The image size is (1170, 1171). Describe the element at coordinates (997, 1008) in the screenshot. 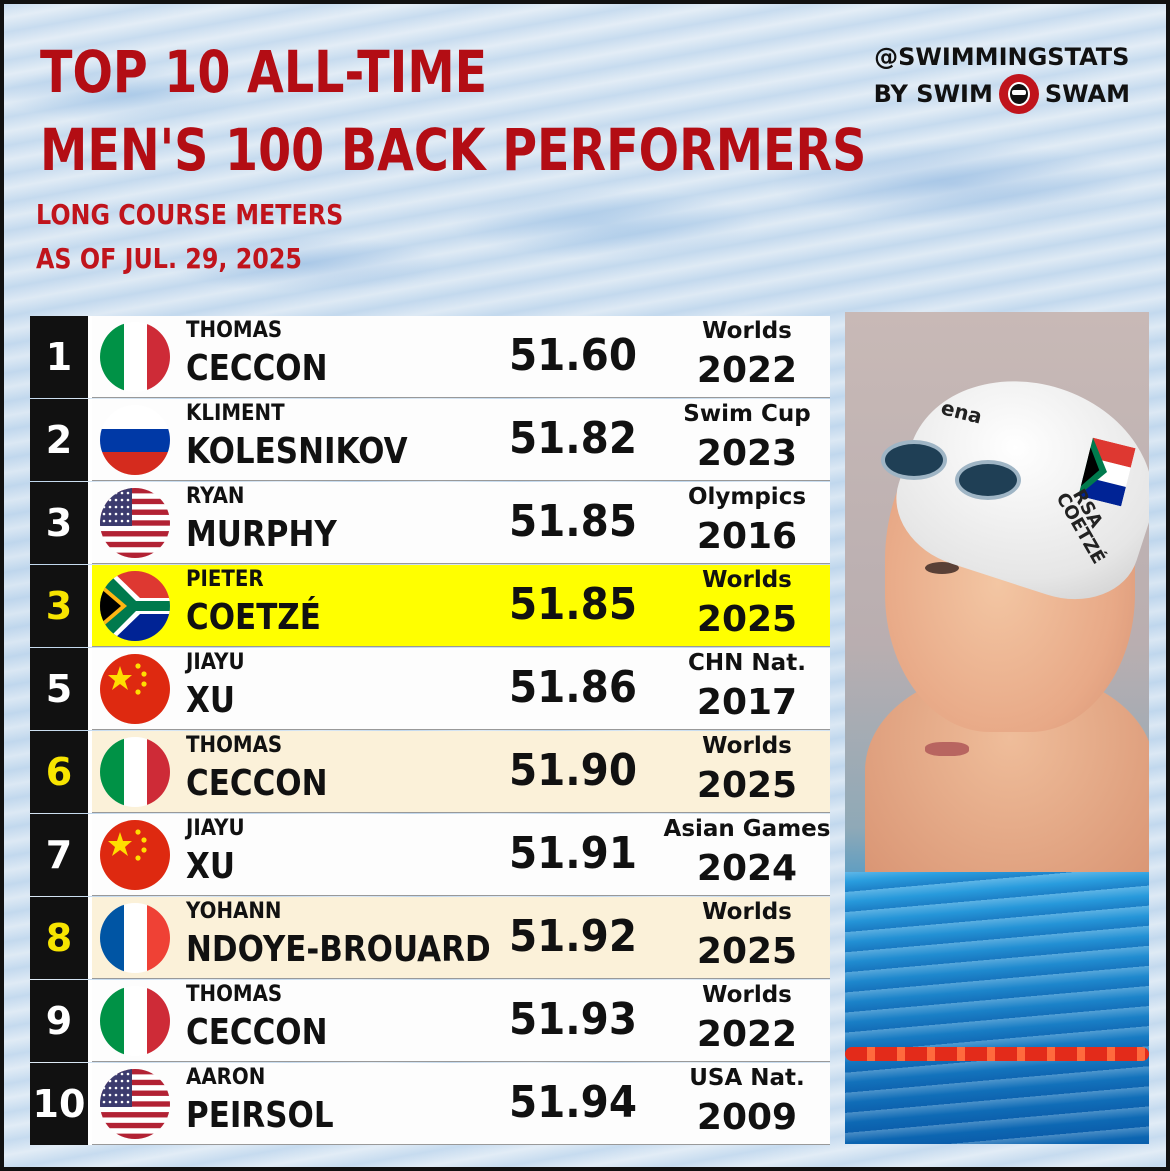

I see `pool-water` at that location.